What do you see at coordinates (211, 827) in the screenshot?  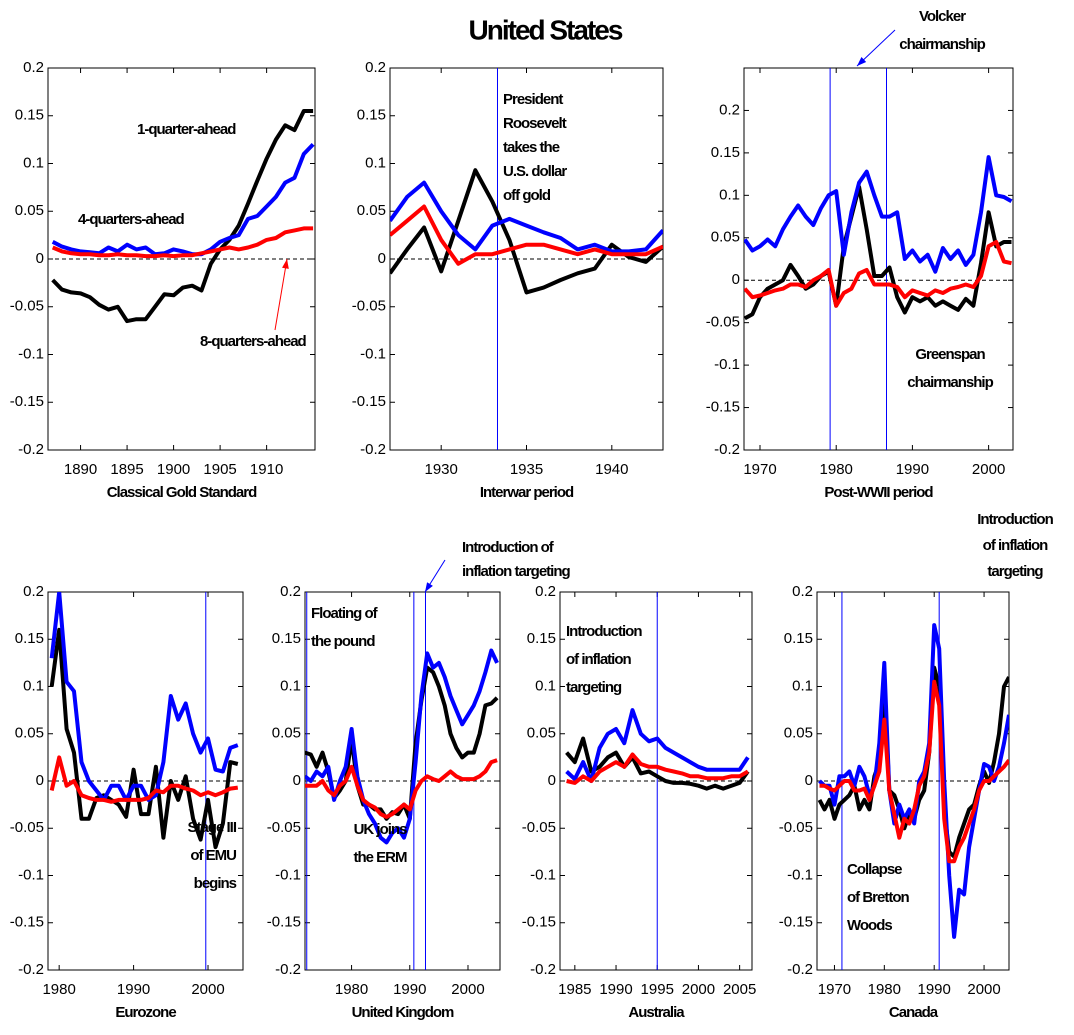 I see `annotation-line: Stage III` at bounding box center [211, 827].